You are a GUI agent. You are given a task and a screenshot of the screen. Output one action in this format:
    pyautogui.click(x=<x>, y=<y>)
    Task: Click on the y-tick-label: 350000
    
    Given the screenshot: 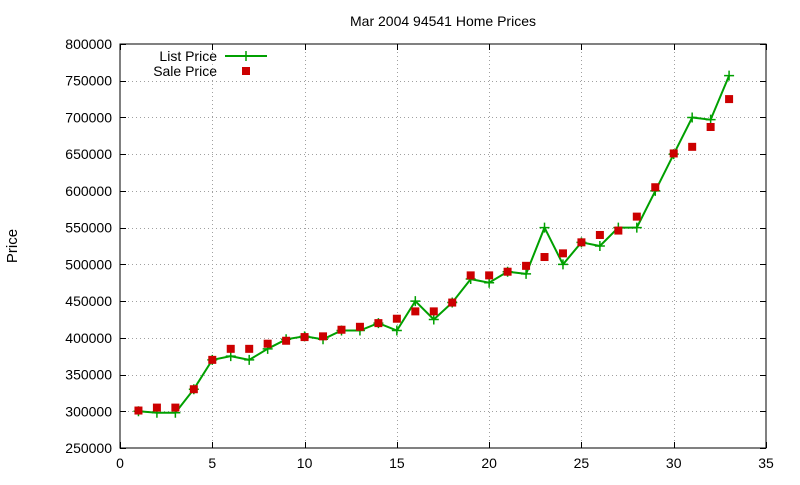 What is the action you would take?
    pyautogui.click(x=88, y=375)
    